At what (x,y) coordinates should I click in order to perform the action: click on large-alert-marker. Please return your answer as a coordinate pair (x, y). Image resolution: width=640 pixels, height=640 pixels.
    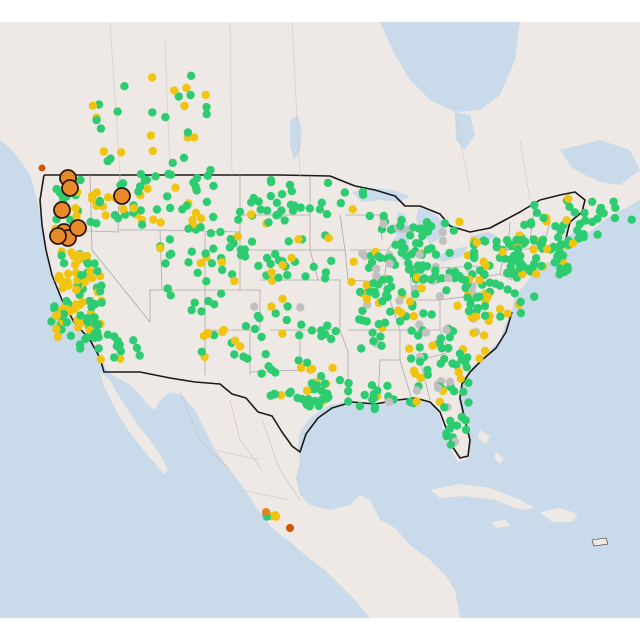
    Looking at the image, I should click on (78, 228).